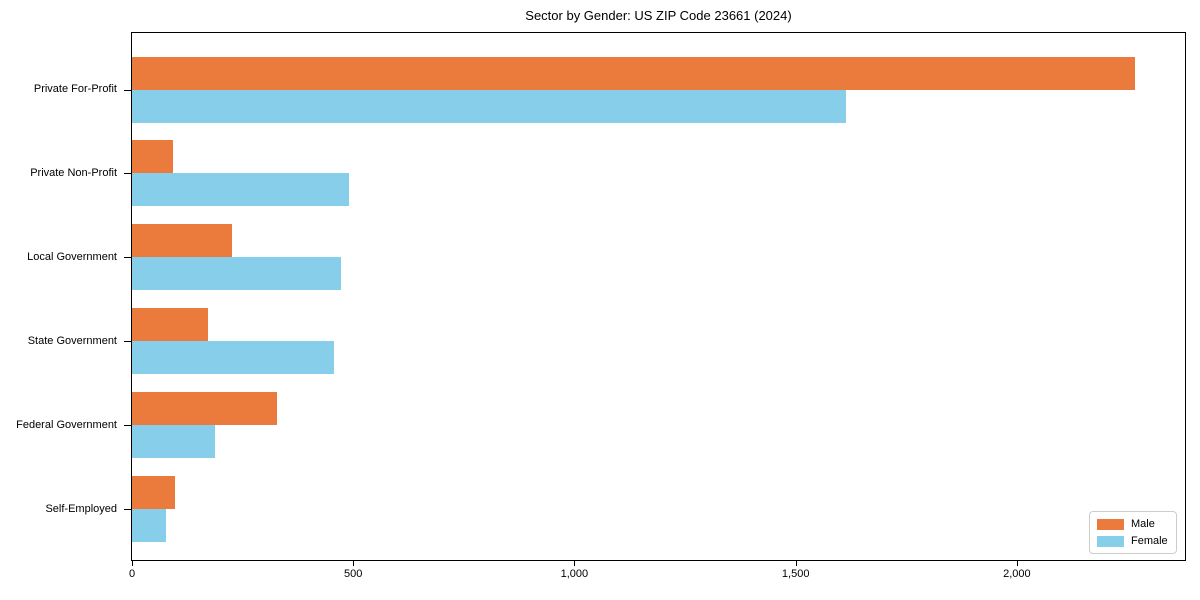  Describe the element at coordinates (795, 574) in the screenshot. I see `xtick-label-3: 1,500` at that location.